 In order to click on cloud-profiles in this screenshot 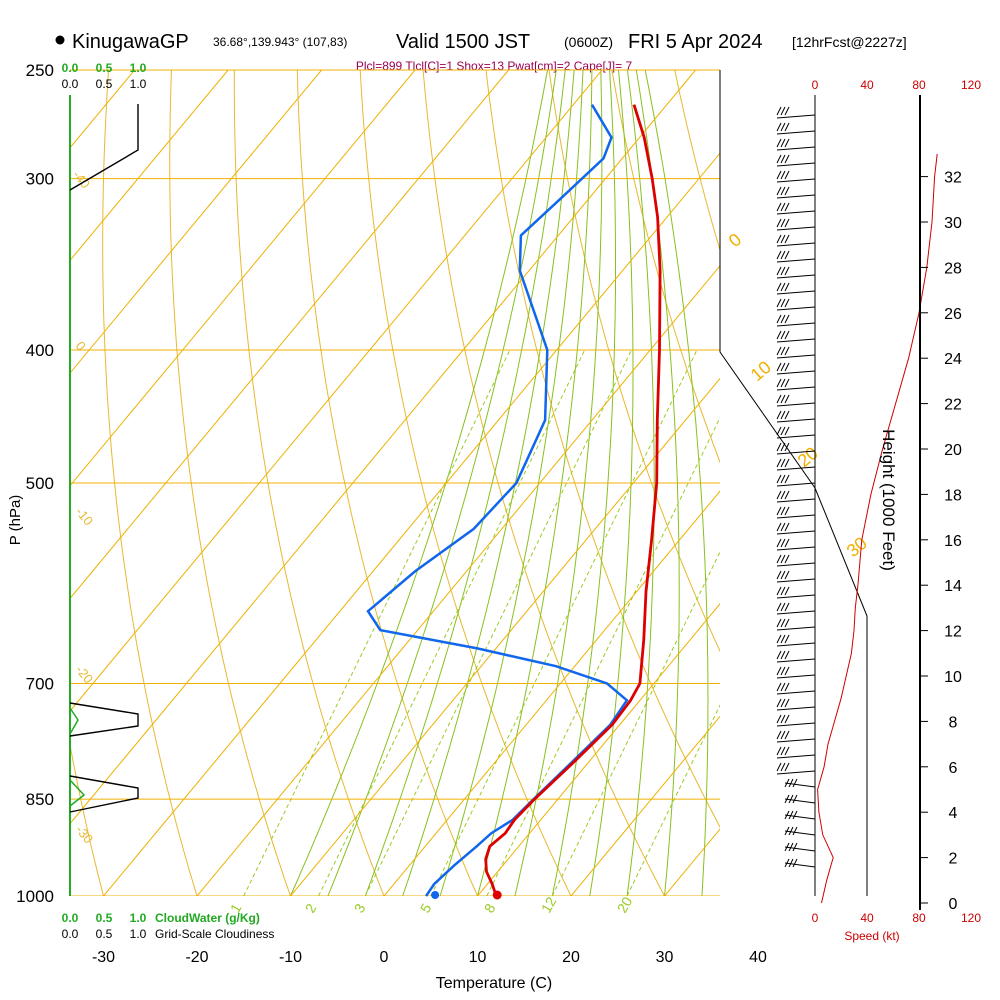, I will do `click(104, 458)`.